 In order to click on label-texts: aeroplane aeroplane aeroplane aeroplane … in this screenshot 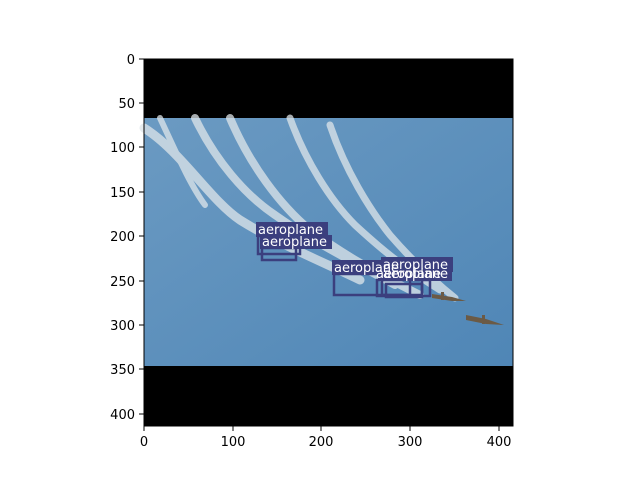, I will do `click(353, 252)`.